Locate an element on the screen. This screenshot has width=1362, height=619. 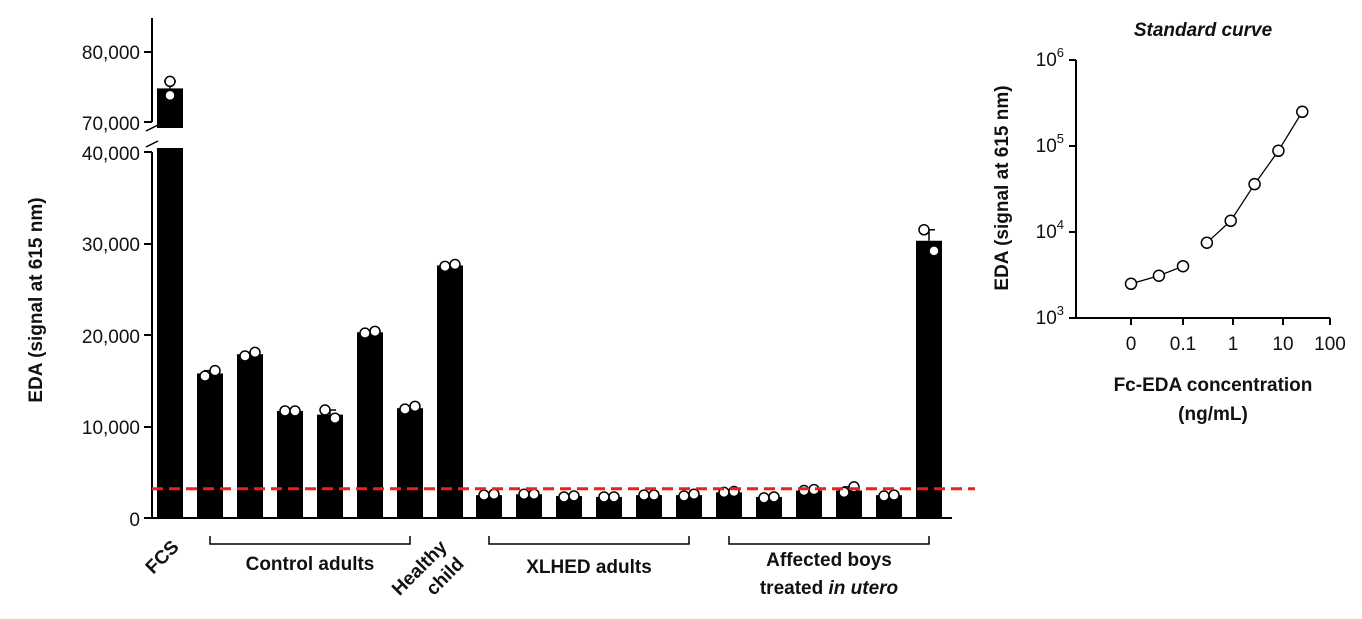
std-y-tick-label: 10⁵ is located at coordinates (1050, 144).